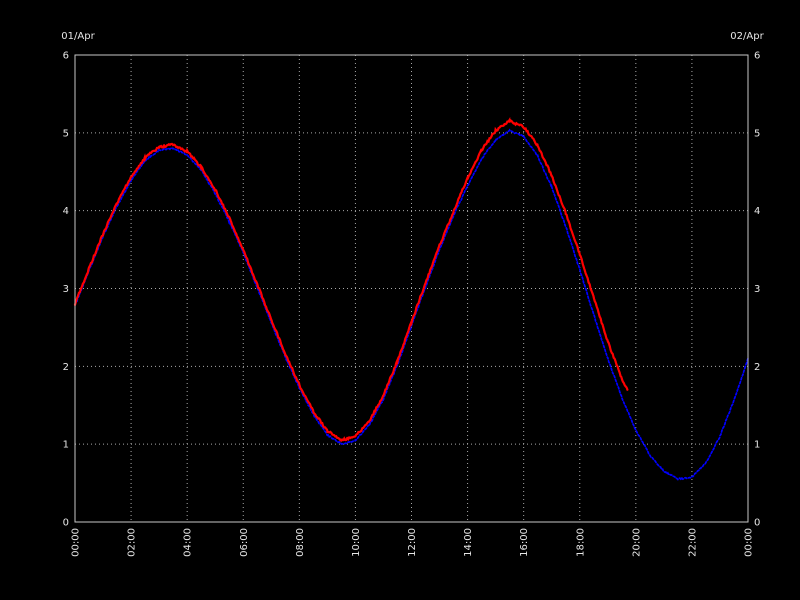 This screenshot has height=600, width=800. I want to click on y-tick-label-left: 0, so click(66, 523).